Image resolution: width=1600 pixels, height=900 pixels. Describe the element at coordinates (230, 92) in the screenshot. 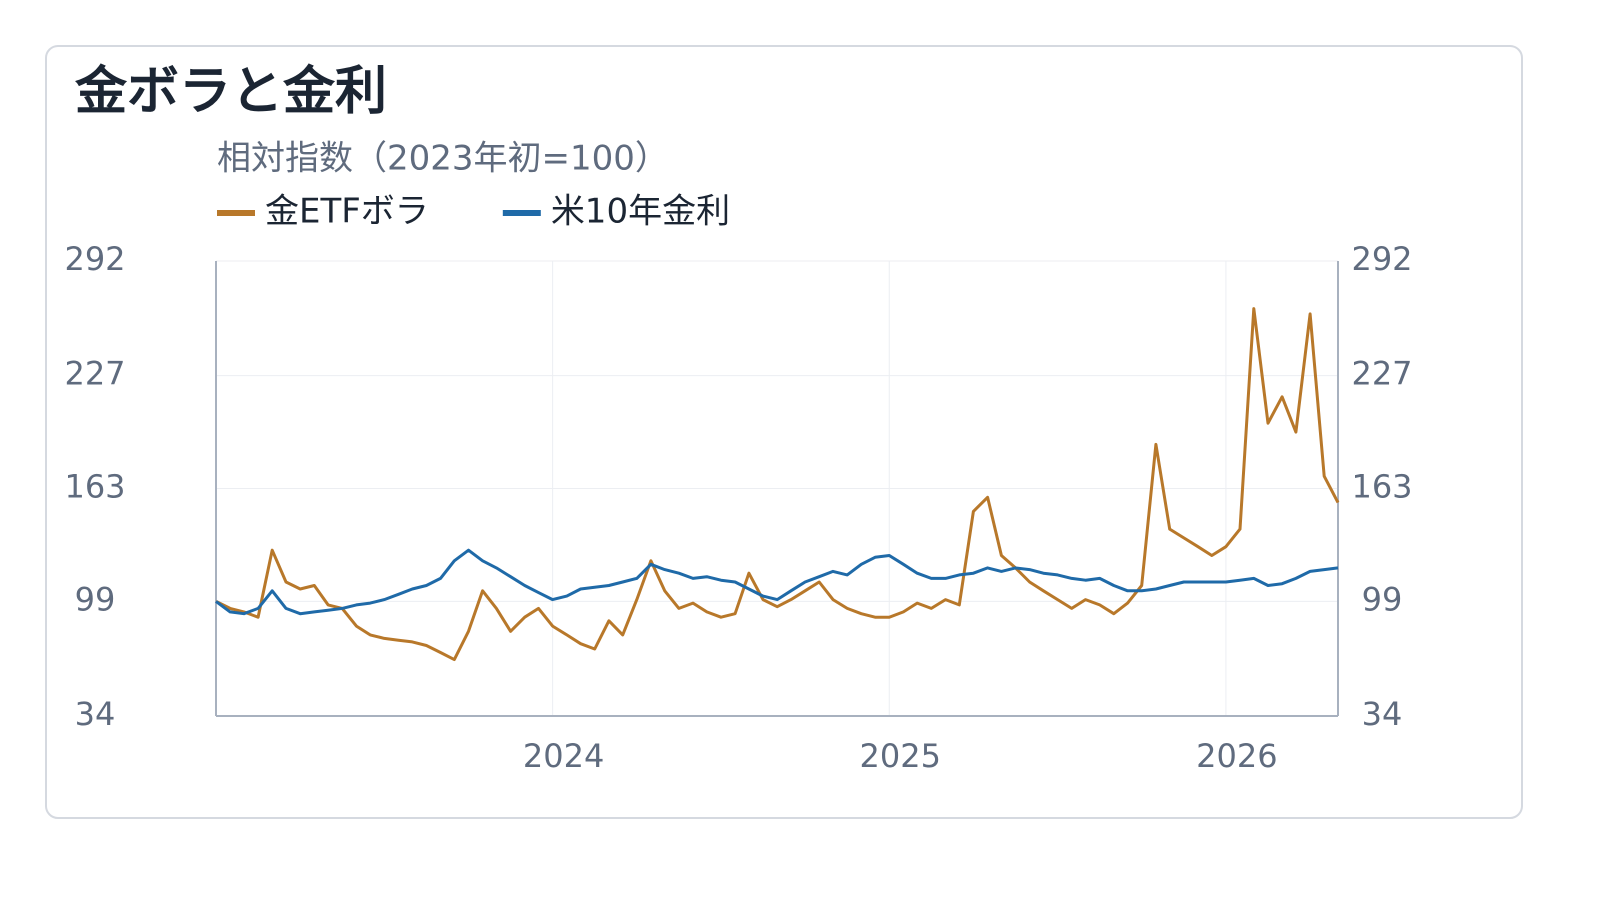

I see `chart-title: 金ボラと金利` at that location.